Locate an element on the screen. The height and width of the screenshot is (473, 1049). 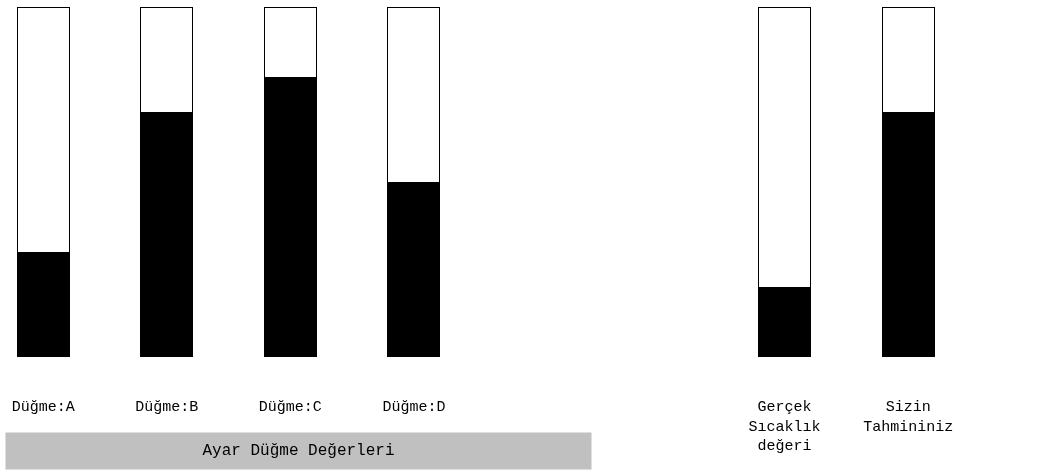
x-tick-label: Sizin Tahmininiz is located at coordinates (908, 417).